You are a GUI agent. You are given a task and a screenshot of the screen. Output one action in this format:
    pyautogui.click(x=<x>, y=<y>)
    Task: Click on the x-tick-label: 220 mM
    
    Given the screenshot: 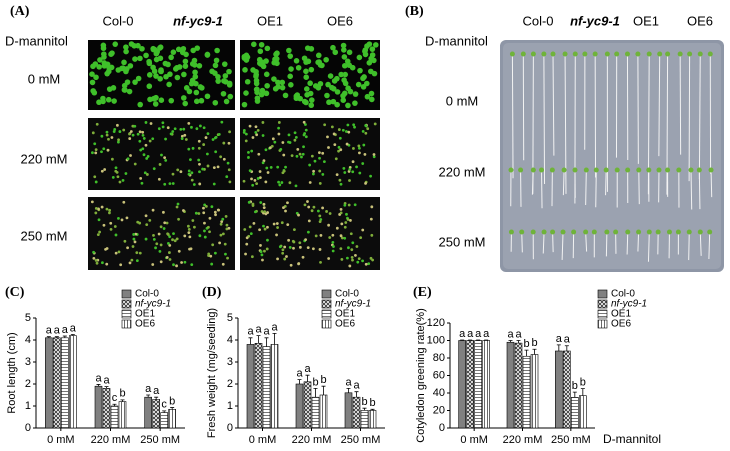 What is the action you would take?
    pyautogui.click(x=312, y=440)
    